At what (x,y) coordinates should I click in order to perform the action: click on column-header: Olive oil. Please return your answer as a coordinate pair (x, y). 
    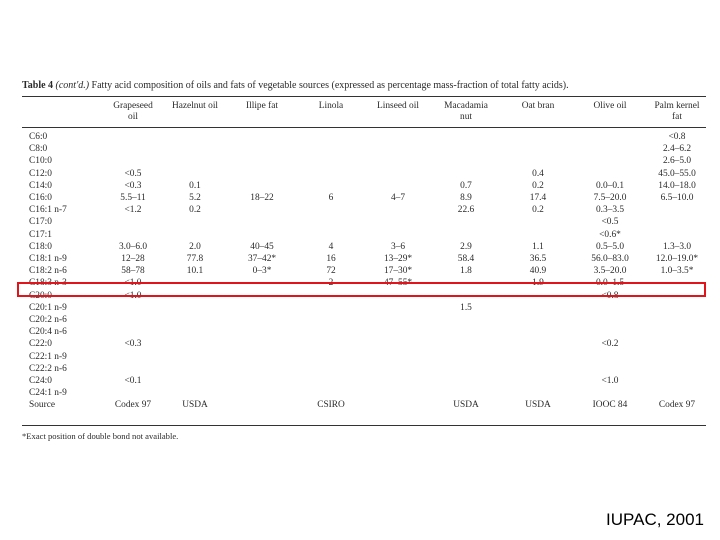
    Looking at the image, I should click on (610, 106).